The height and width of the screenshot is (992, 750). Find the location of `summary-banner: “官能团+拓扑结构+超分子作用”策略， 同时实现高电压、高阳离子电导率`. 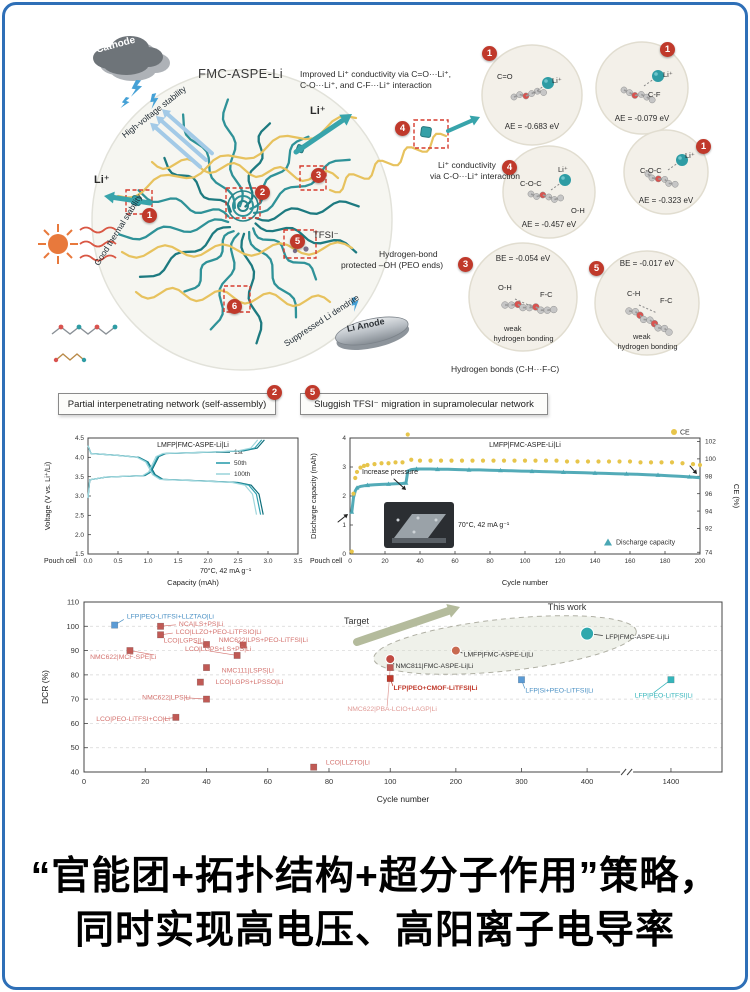

summary-banner: “官能团+拓扑结构+超分子作用”策略， 同时实现高电压、高阳离子电导率 is located at coordinates (375, 904).